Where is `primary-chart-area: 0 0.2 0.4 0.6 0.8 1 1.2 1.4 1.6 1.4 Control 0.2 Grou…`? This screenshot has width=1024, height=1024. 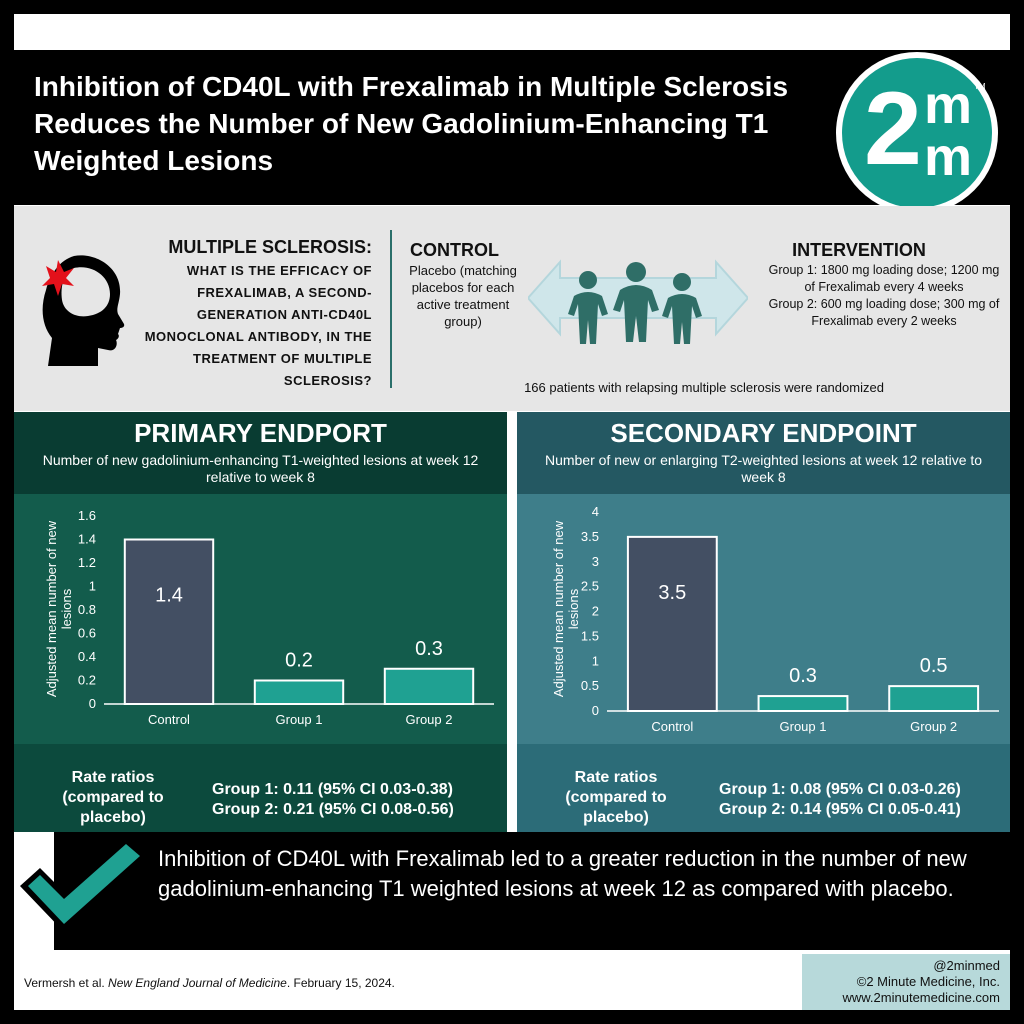
primary-chart-area: 0 0.2 0.4 0.6 0.8 1 1.2 1.4 1.6 1.4 Control 0.2 Grou… is located at coordinates (260, 619).